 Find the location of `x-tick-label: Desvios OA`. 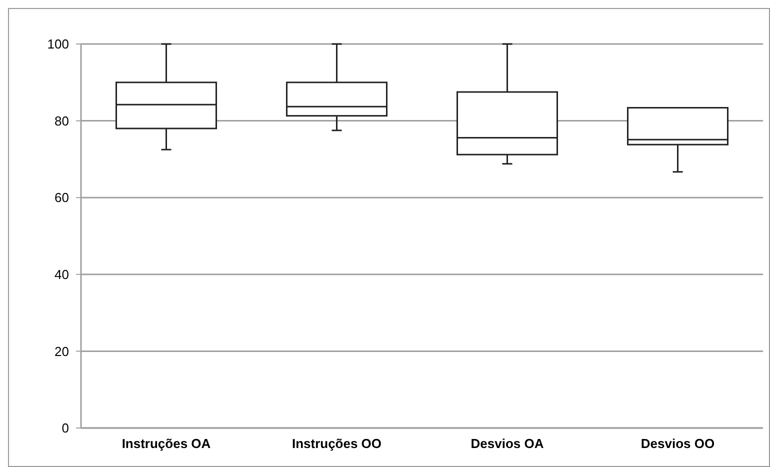

x-tick-label: Desvios OA is located at coordinates (507, 443).